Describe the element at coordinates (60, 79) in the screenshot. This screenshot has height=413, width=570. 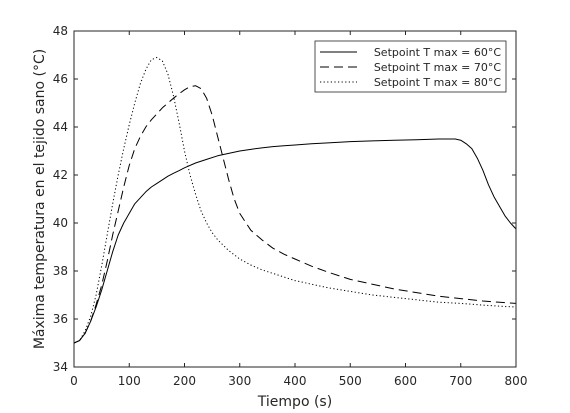
I see `y-tick-label: 46` at that location.